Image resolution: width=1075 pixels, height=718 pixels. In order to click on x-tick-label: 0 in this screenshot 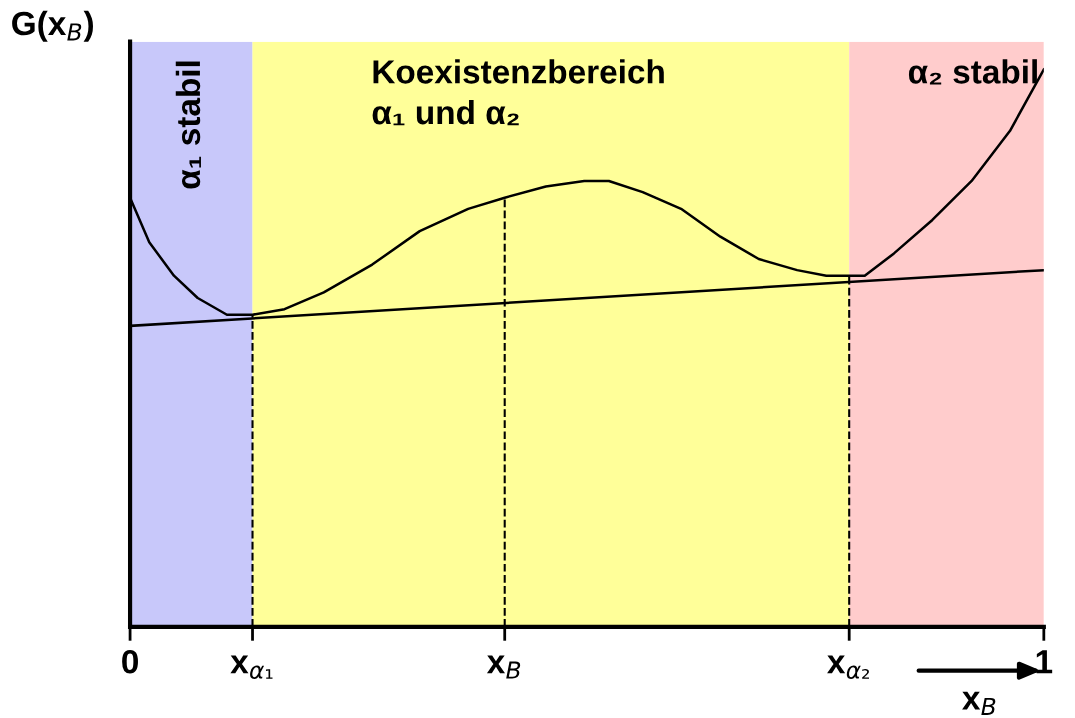, I will do `click(130, 661)`.